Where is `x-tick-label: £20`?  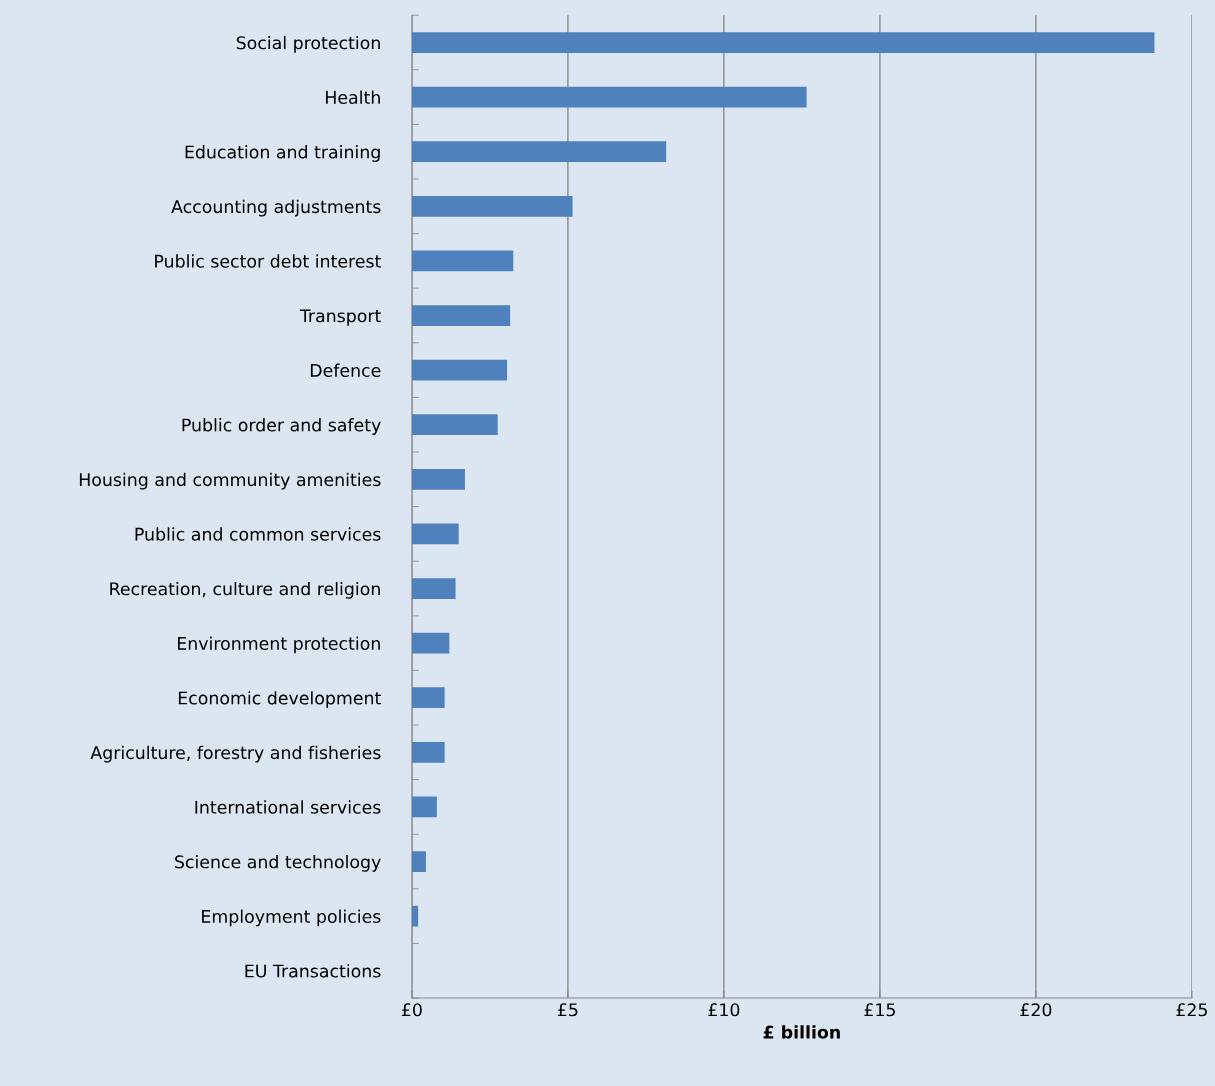 x-tick-label: £20 is located at coordinates (1036, 1010).